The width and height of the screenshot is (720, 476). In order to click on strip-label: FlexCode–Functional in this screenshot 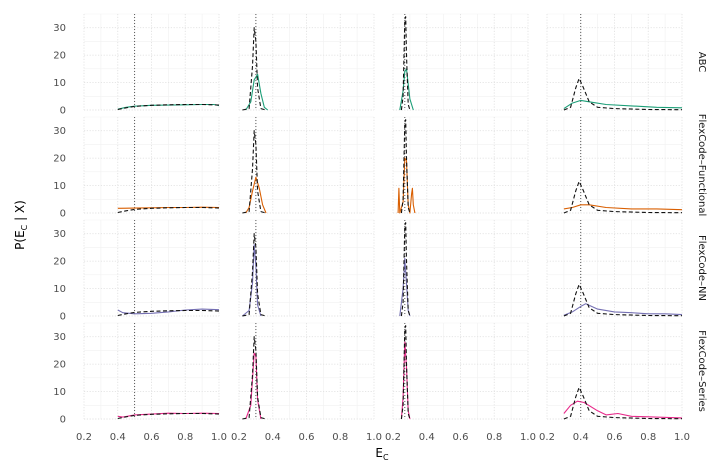, I will do `click(701, 165)`.